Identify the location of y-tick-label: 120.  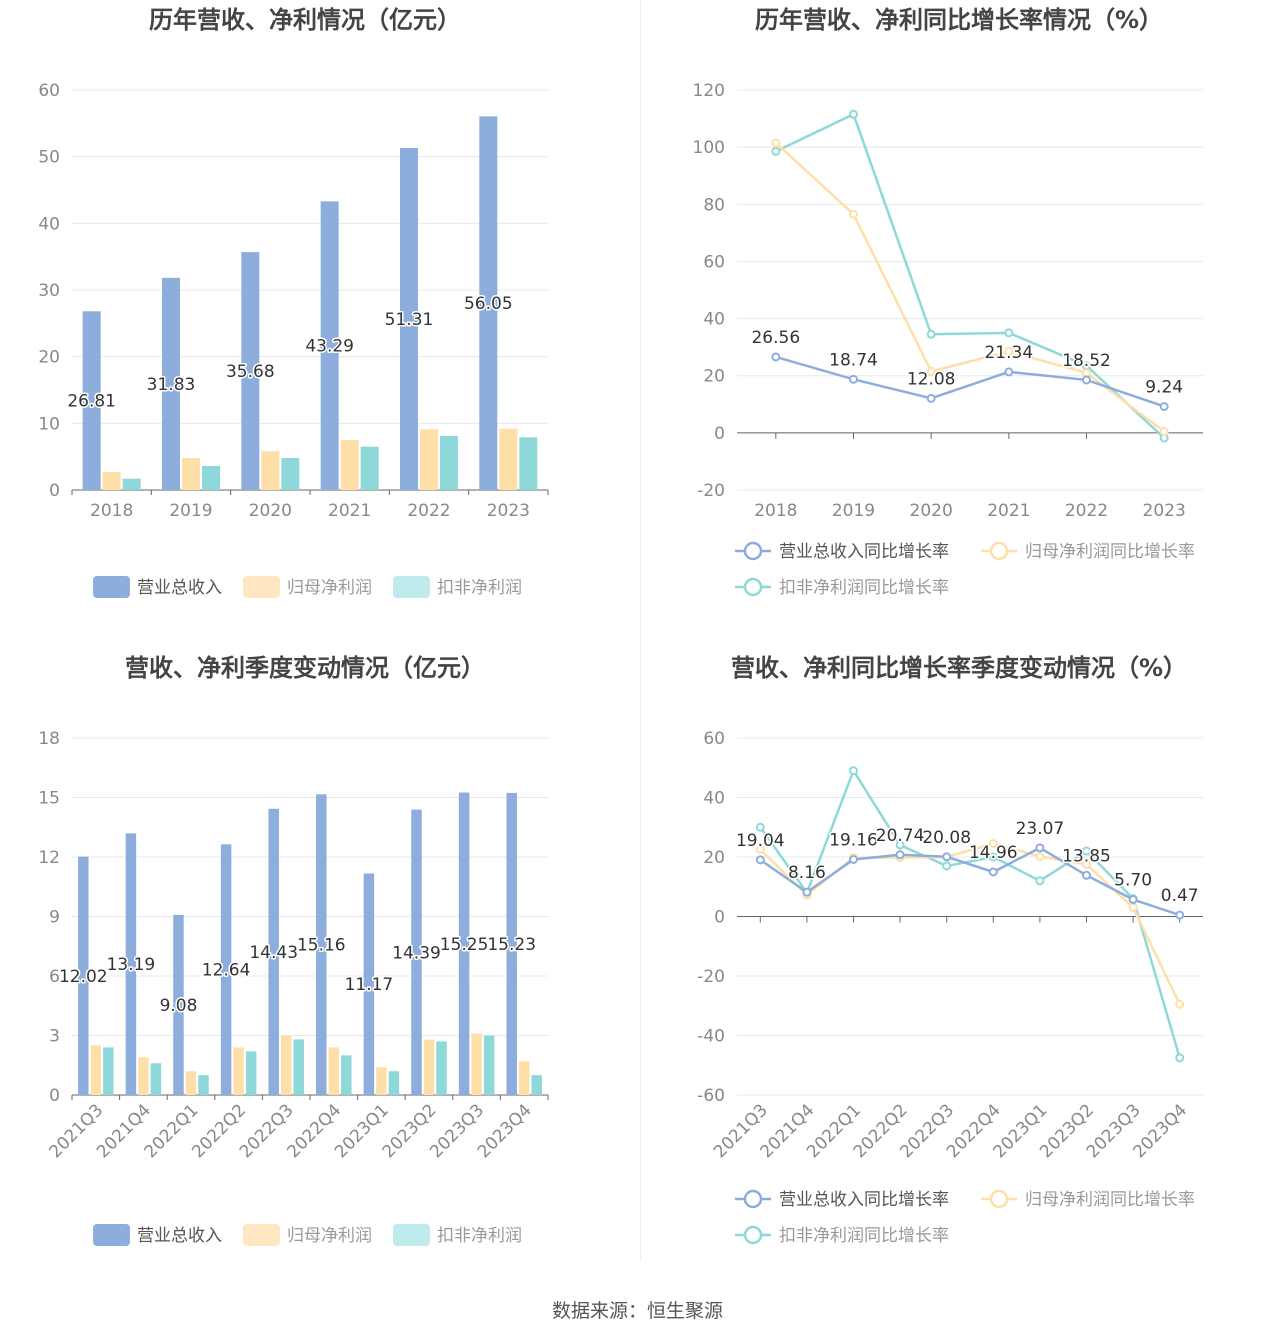
(709, 91).